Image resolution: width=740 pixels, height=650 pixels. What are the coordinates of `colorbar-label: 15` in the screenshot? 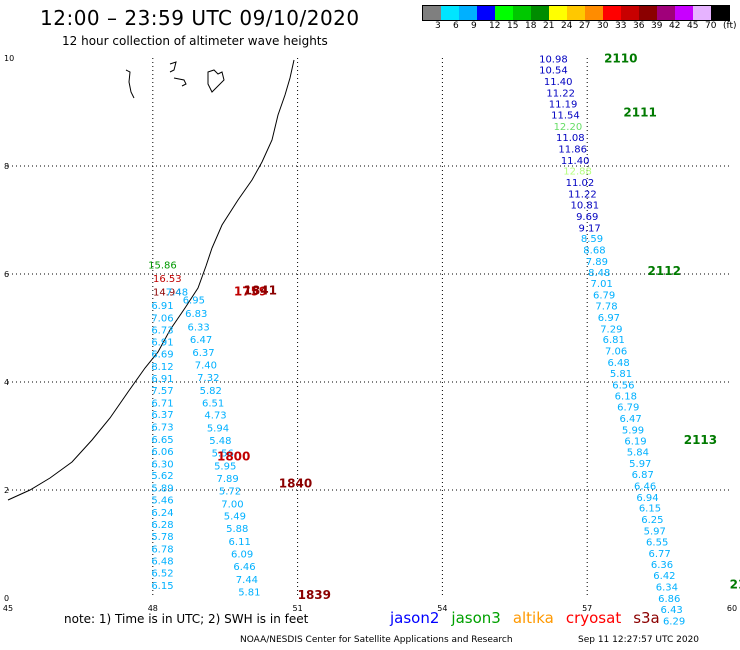 It's located at (513, 26).